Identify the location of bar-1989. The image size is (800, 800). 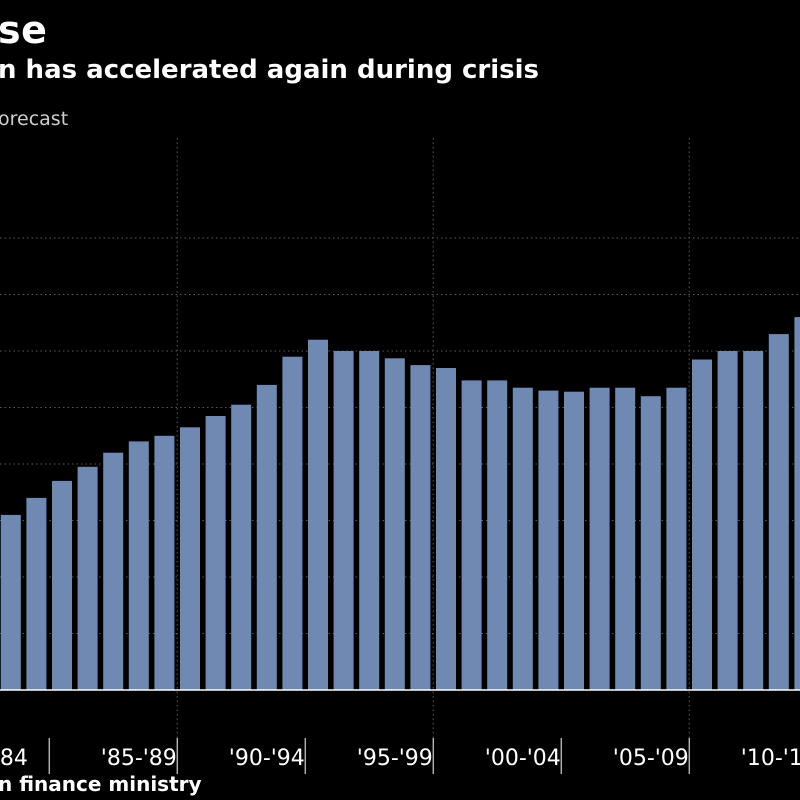
(164, 563).